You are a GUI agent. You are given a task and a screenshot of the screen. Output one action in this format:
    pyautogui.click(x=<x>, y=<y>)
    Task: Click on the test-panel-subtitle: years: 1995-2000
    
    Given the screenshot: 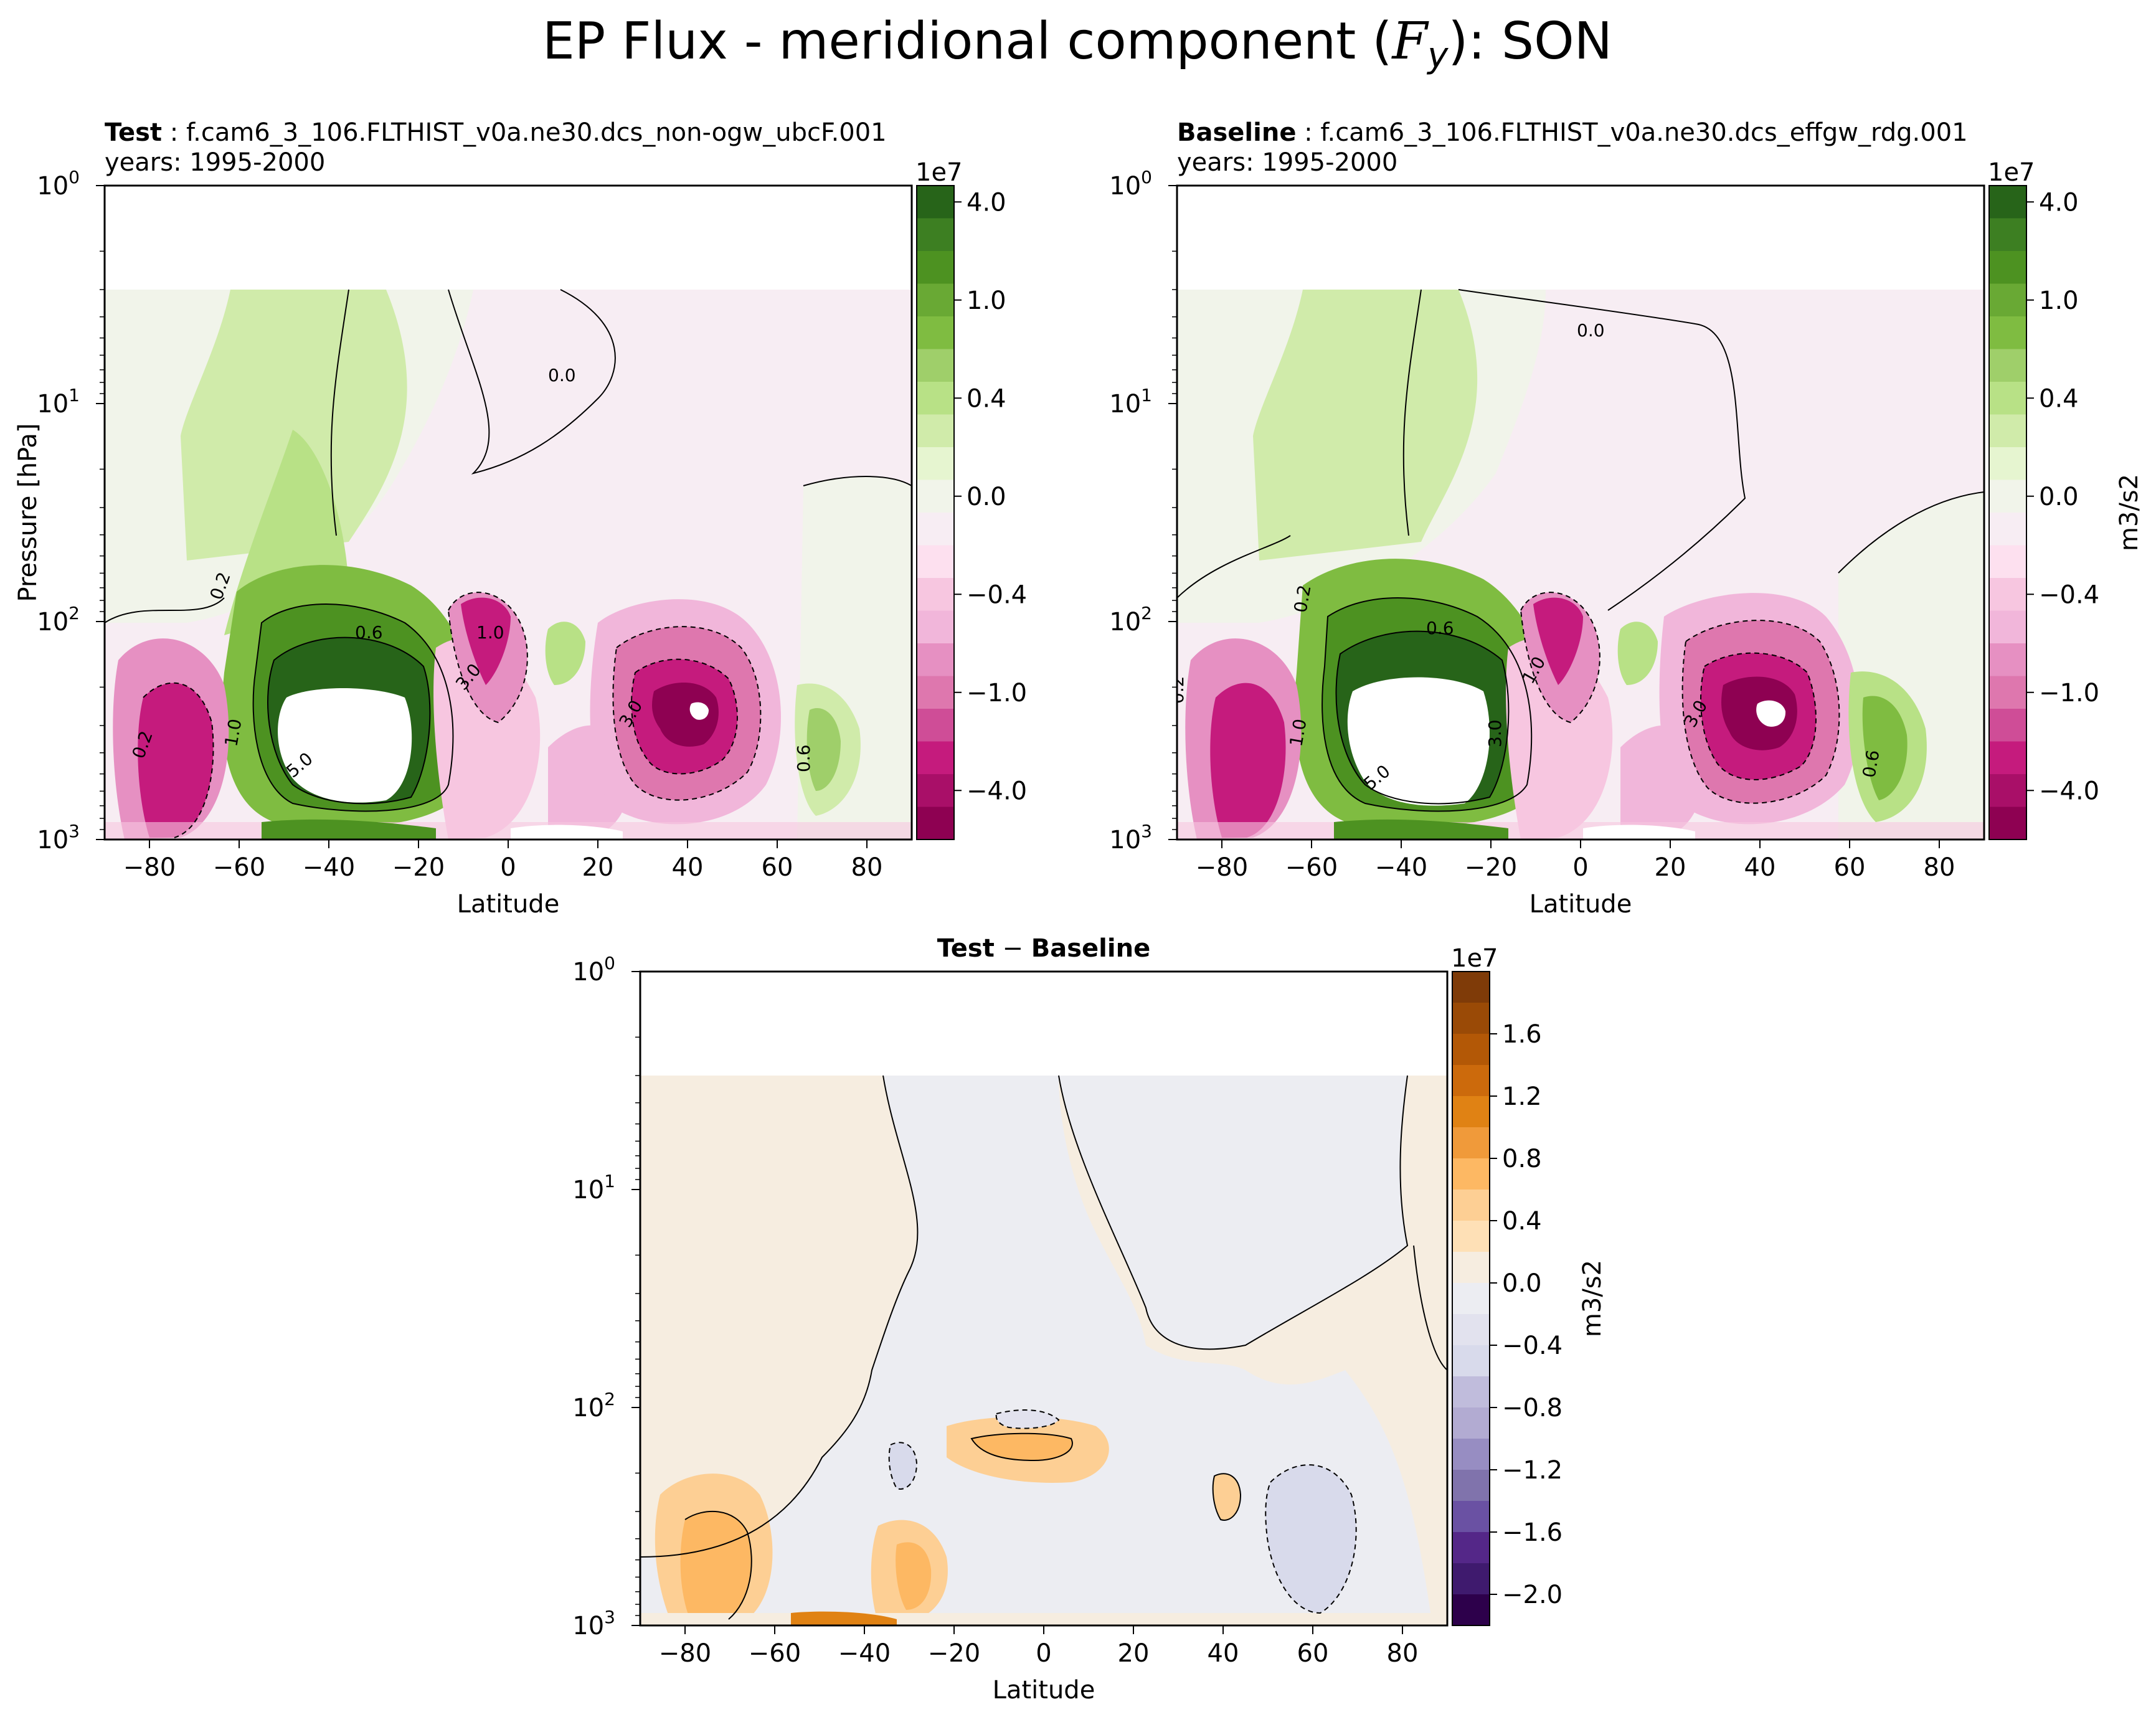 What is the action you would take?
    pyautogui.click(x=215, y=162)
    